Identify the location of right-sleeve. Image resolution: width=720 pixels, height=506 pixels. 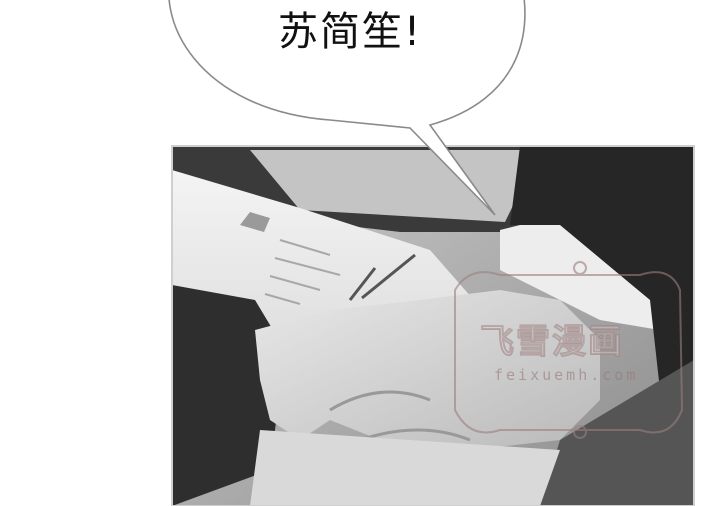
(602, 273).